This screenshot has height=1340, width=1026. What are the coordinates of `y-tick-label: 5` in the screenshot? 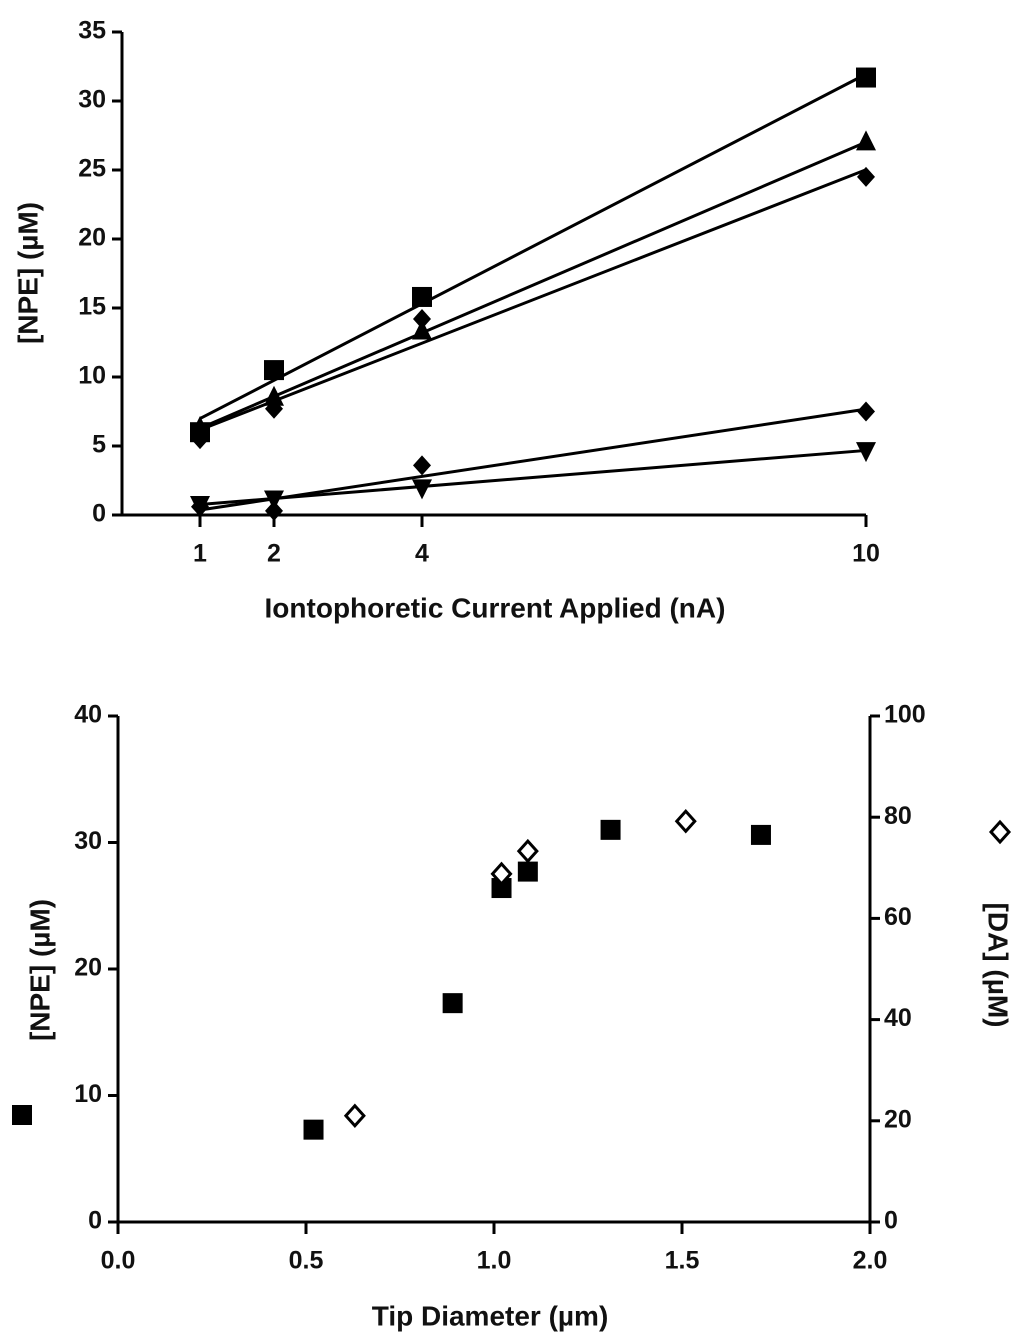 It's located at (99, 445).